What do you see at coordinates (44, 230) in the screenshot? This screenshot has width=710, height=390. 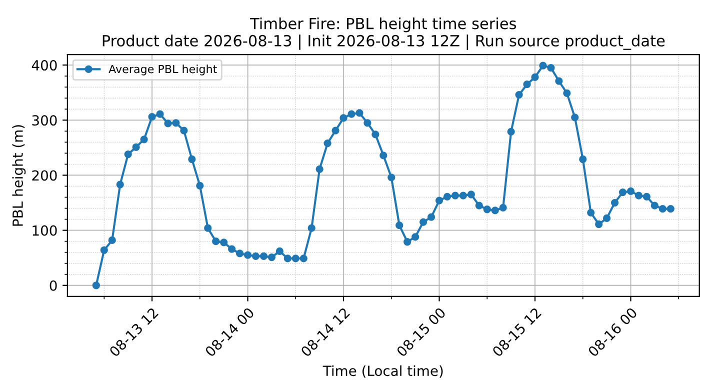 I see `y-tick-label: 100` at bounding box center [44, 230].